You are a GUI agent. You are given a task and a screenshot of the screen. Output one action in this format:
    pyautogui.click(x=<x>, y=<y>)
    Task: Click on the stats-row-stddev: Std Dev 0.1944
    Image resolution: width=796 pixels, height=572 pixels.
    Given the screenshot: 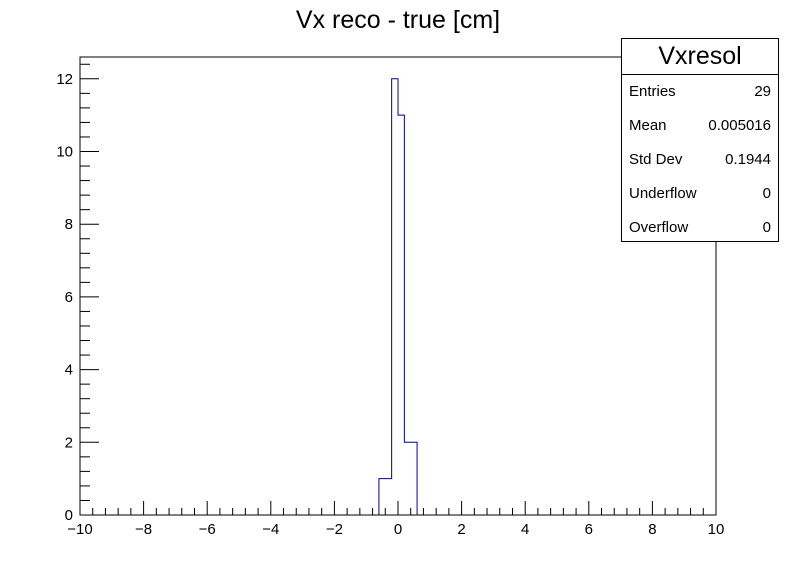 What is the action you would take?
    pyautogui.click(x=700, y=160)
    